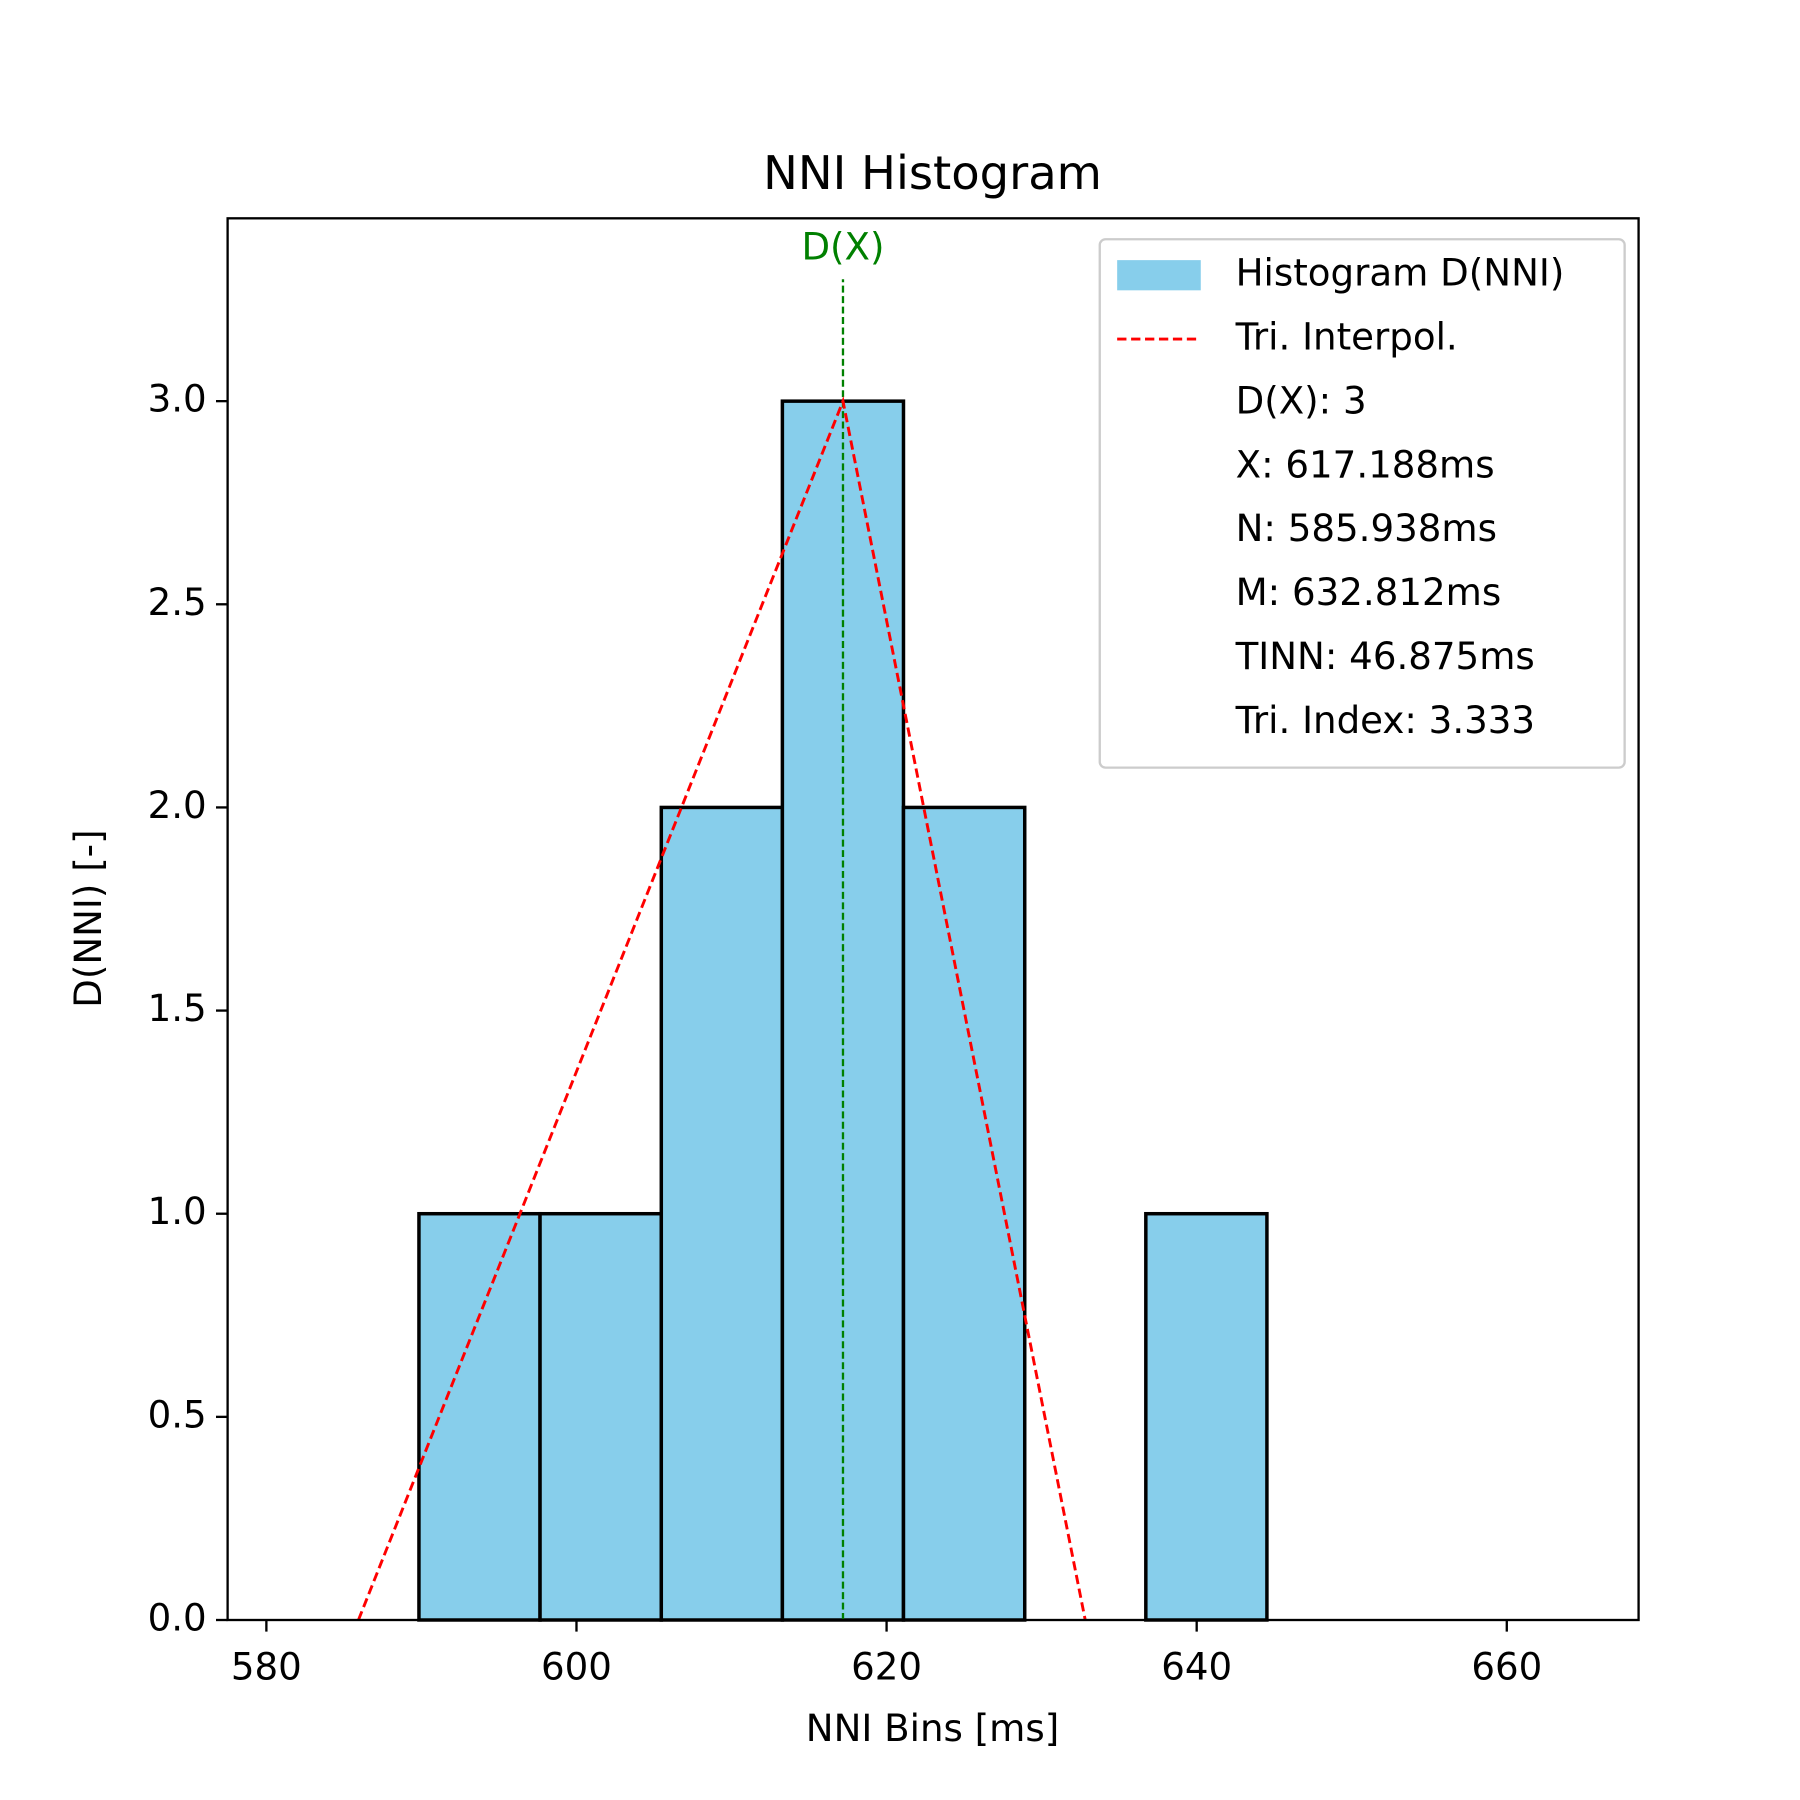 The width and height of the screenshot is (1800, 1800). Describe the element at coordinates (1196, 1666) in the screenshot. I see `x-tick-label: 640` at that location.